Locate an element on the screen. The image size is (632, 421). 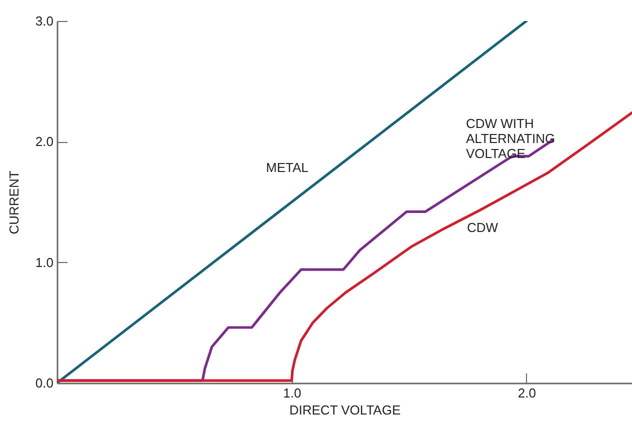
y-tick-label: 1.0 is located at coordinates (44, 262).